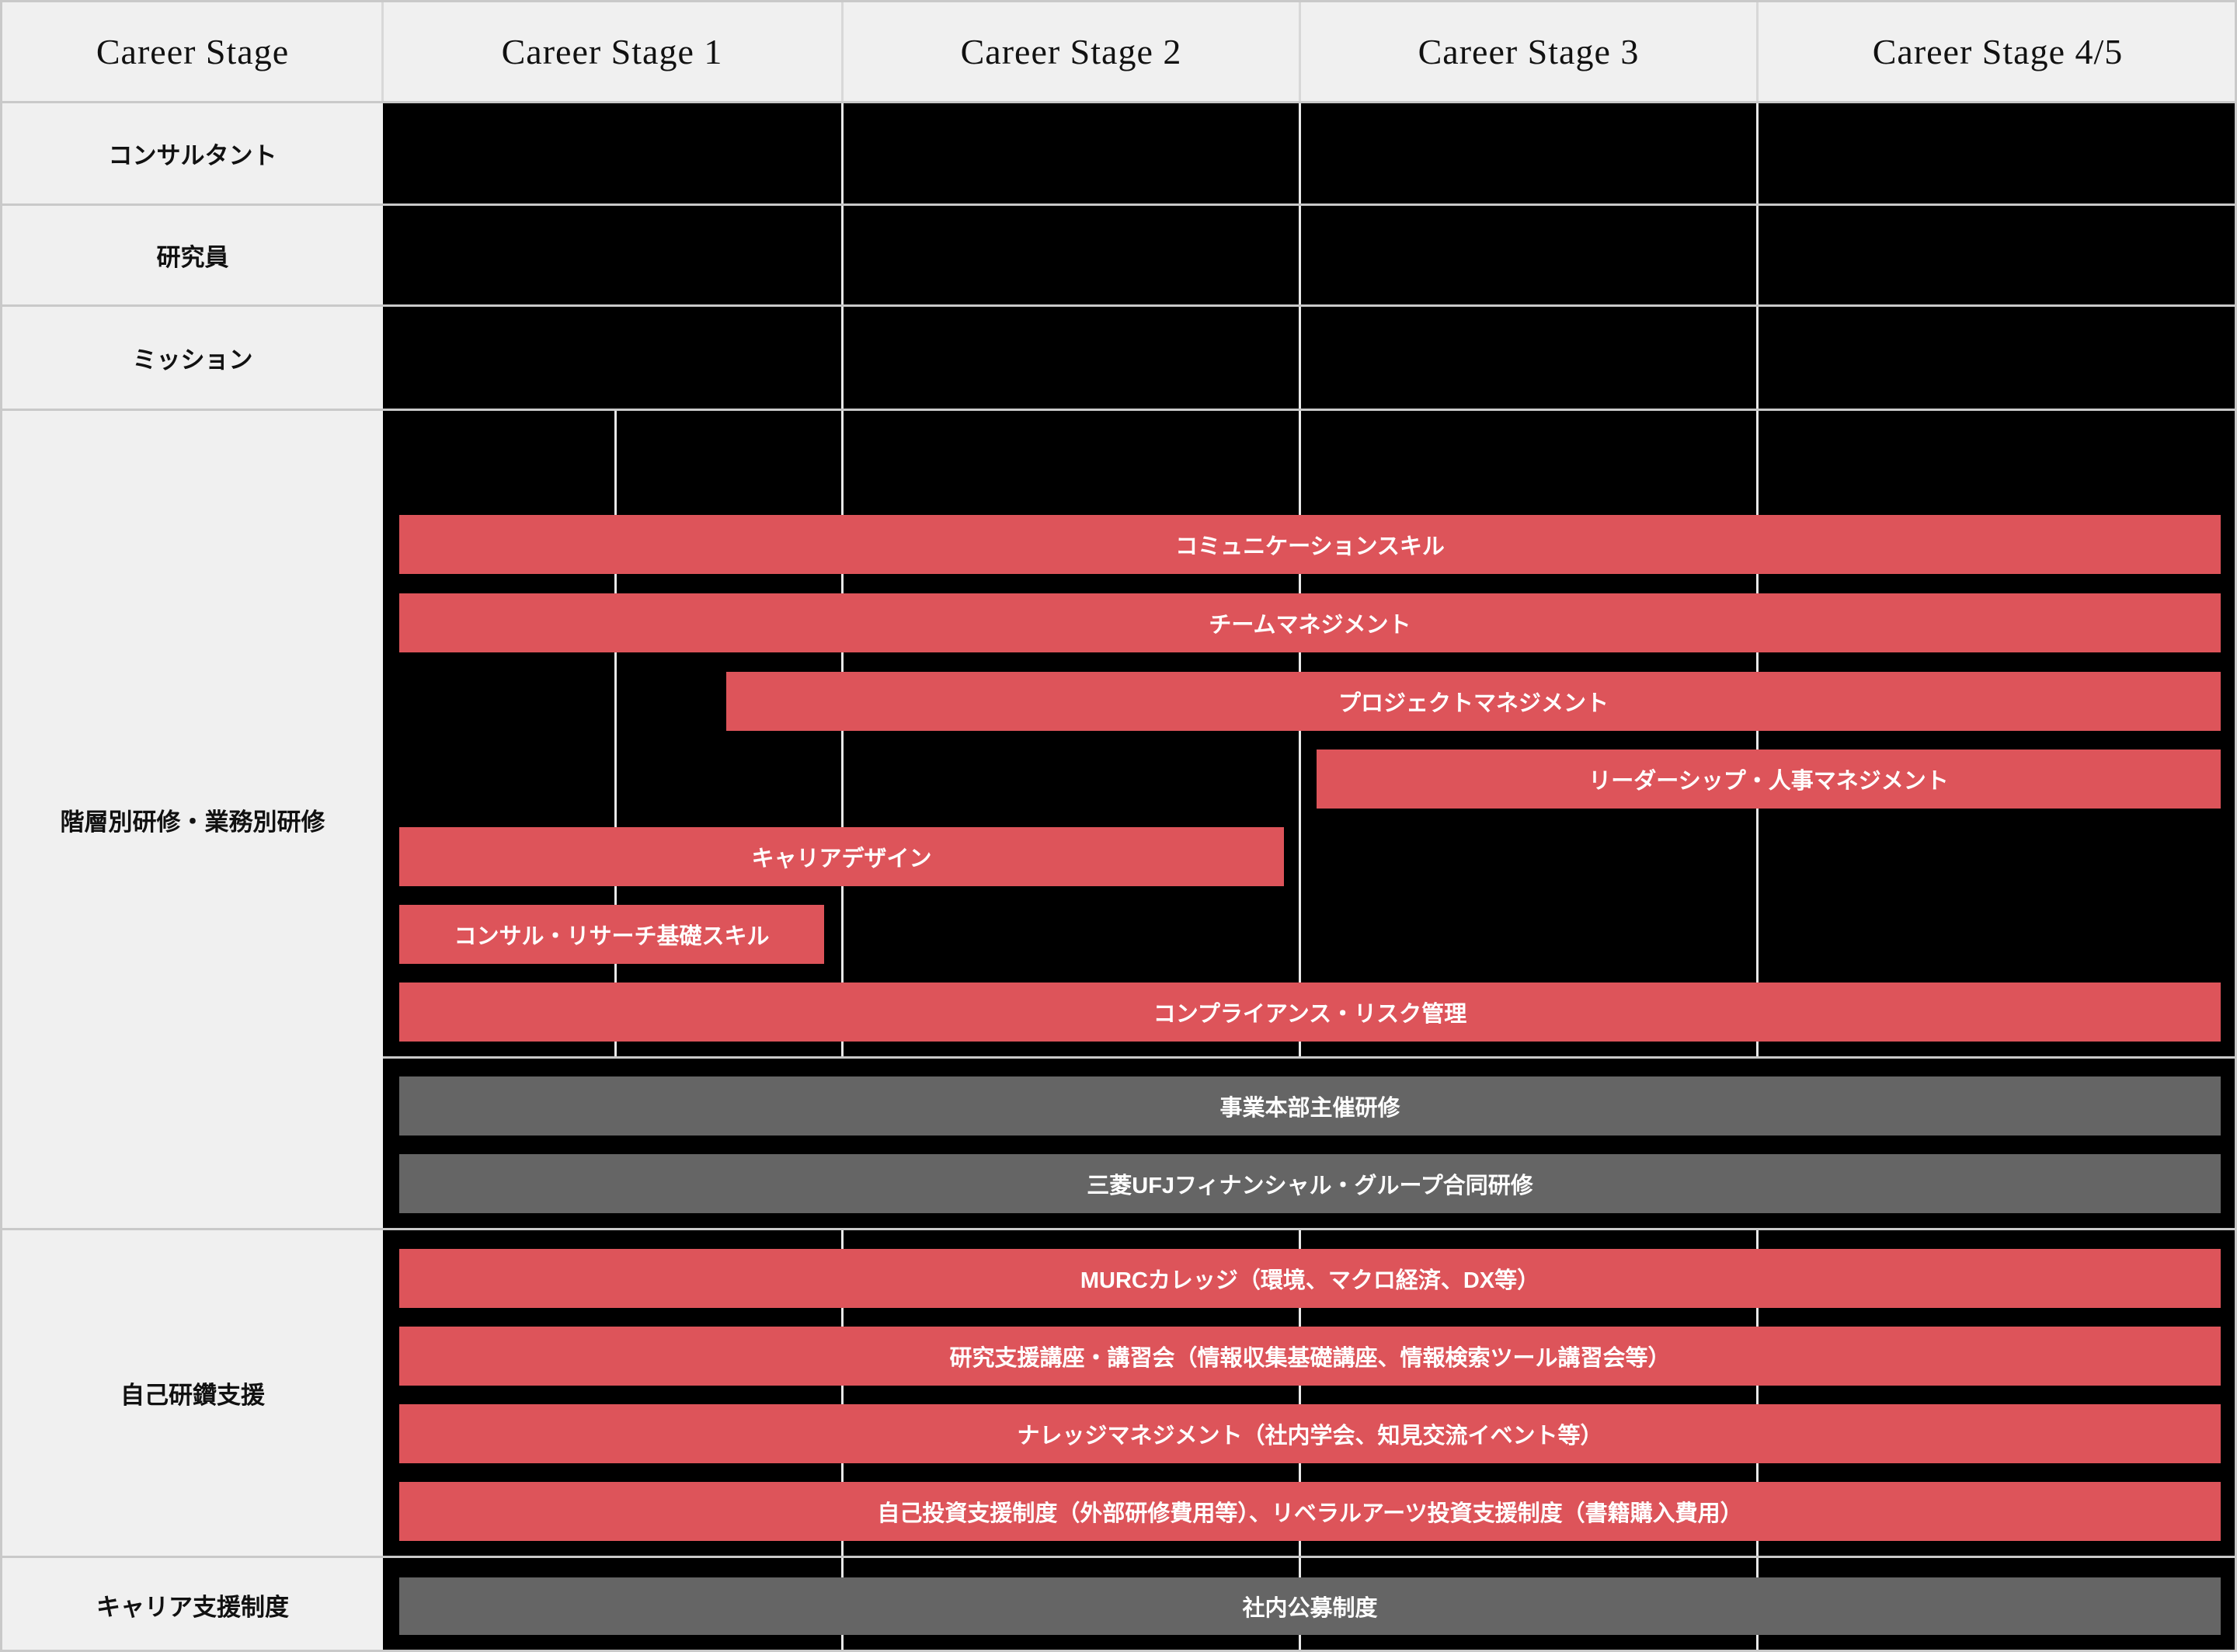 The height and width of the screenshot is (1652, 2237). I want to click on grid-hline-row2, so click(1118, 306).